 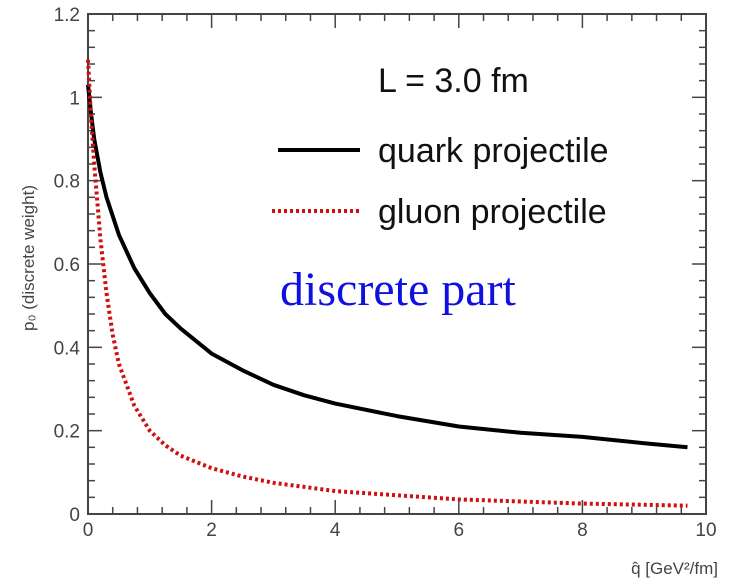 I want to click on discrete-part-annotation: discrete part, so click(x=398, y=289).